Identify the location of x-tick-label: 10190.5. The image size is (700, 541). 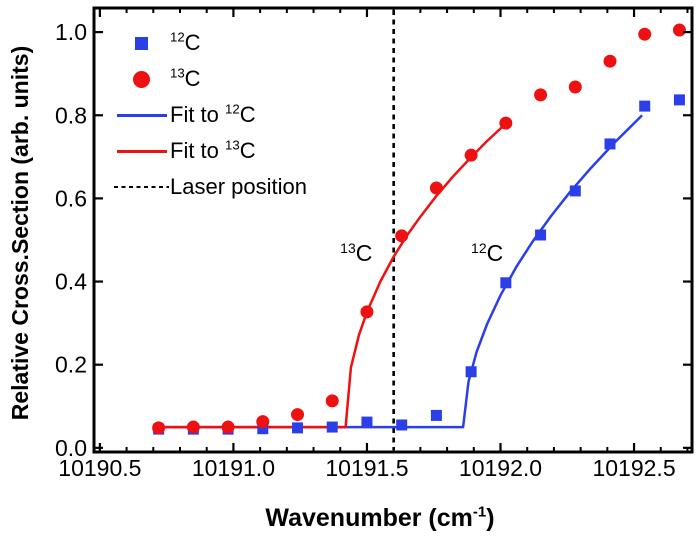
(99, 468).